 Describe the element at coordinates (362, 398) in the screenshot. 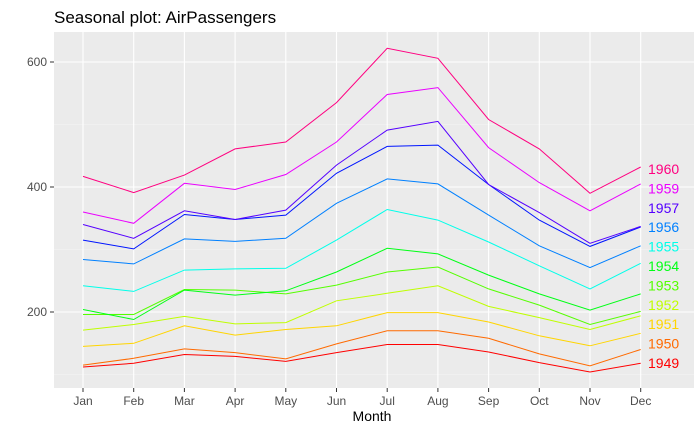

I see `x-axis: Jan Feb Mar Apr May Jun Jul Aug Sep Oct Nov Dec` at that location.